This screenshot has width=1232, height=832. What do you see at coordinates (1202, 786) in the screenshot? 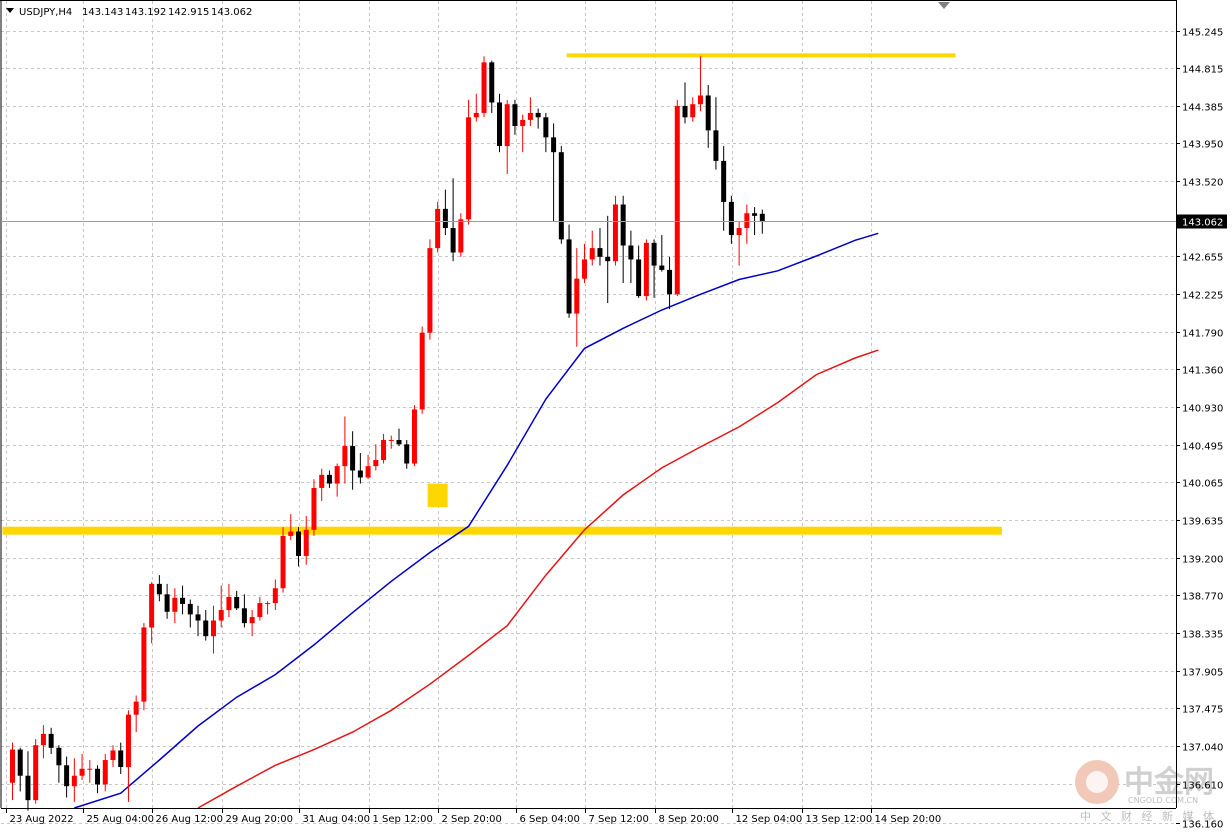
I see `y-tick-label: 136.610` at bounding box center [1202, 786].